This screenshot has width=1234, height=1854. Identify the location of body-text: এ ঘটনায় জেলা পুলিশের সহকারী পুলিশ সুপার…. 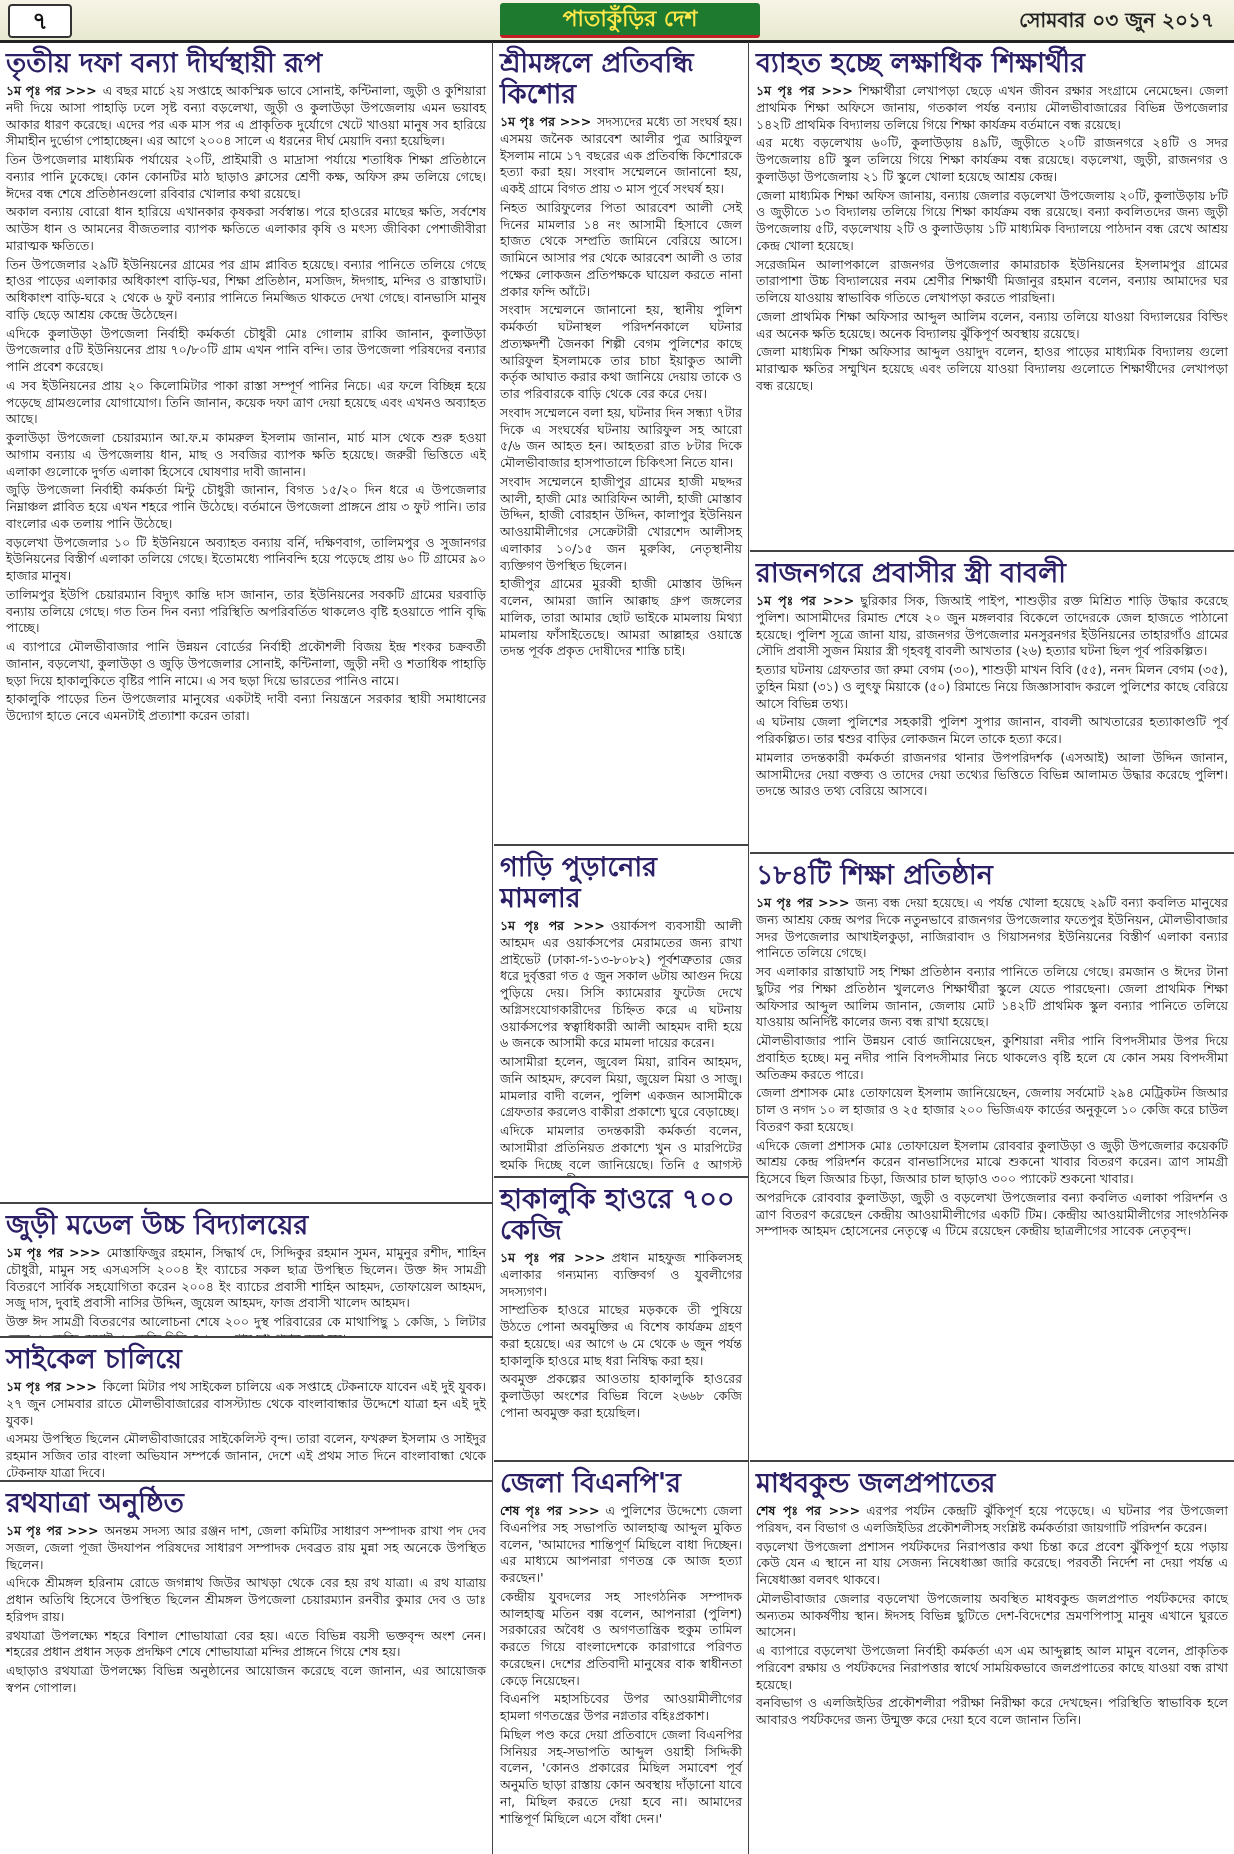
(992, 730).